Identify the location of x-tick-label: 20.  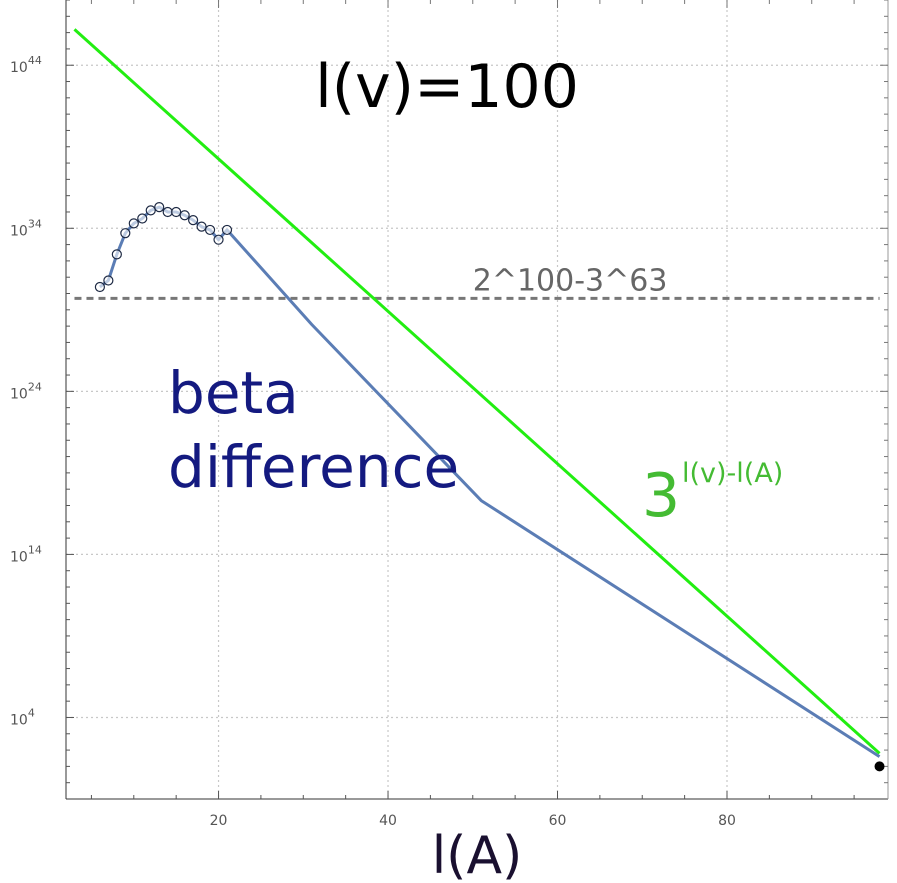
(219, 821).